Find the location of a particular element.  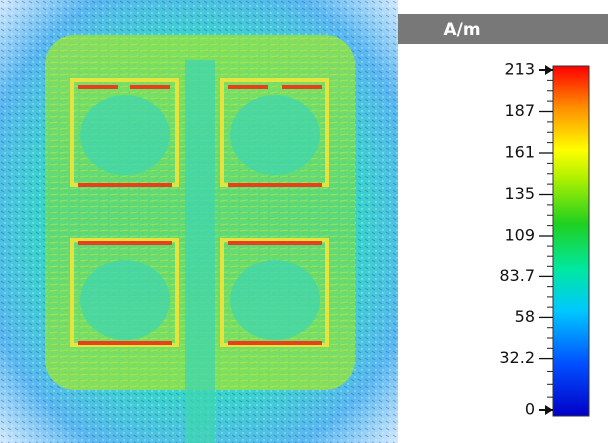

tick-label: 32.2 is located at coordinates (517, 357).